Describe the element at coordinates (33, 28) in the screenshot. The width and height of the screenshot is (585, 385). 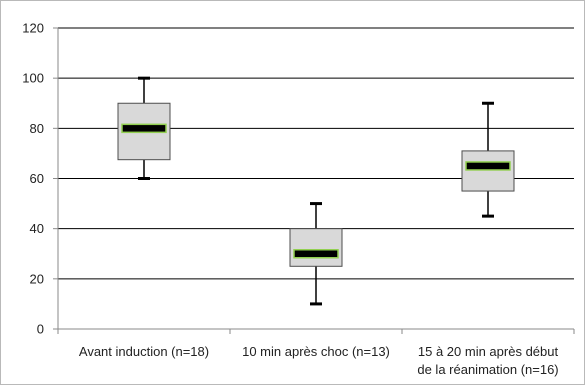
I see `y-tick-label: 120` at that location.